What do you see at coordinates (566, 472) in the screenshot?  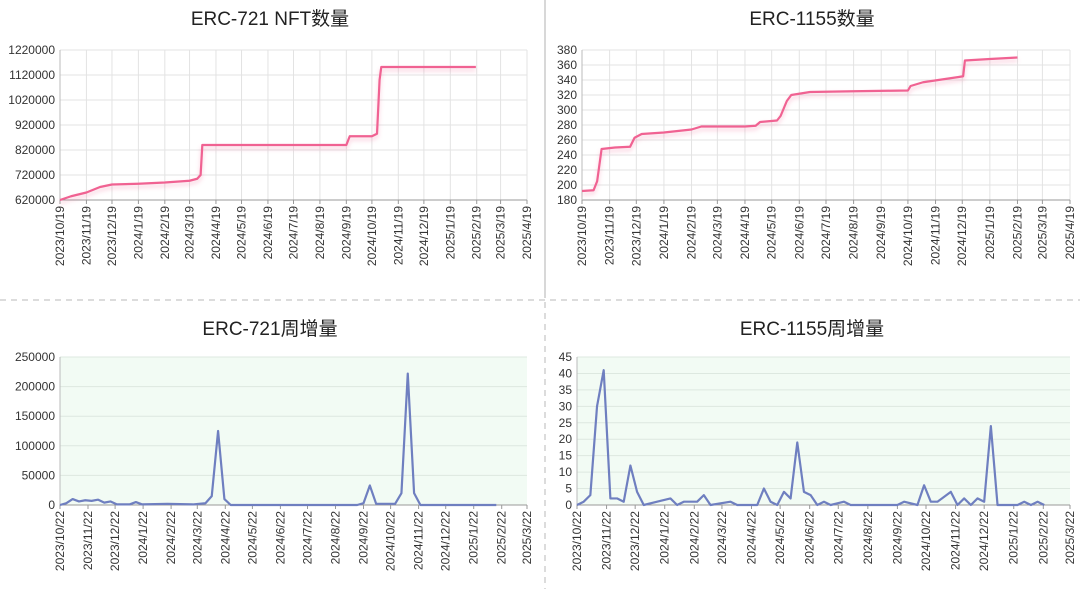 I see `y-tick-label: 10` at bounding box center [566, 472].